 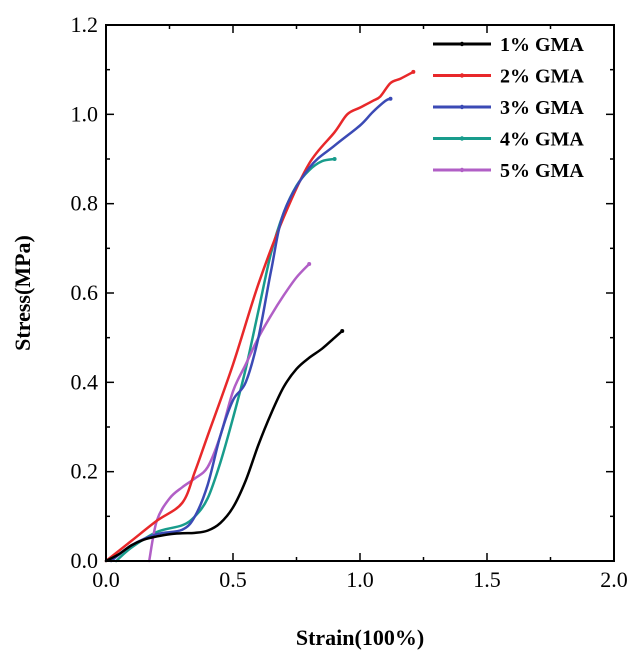 I want to click on y-tick-label: 1.2, so click(x=85, y=24).